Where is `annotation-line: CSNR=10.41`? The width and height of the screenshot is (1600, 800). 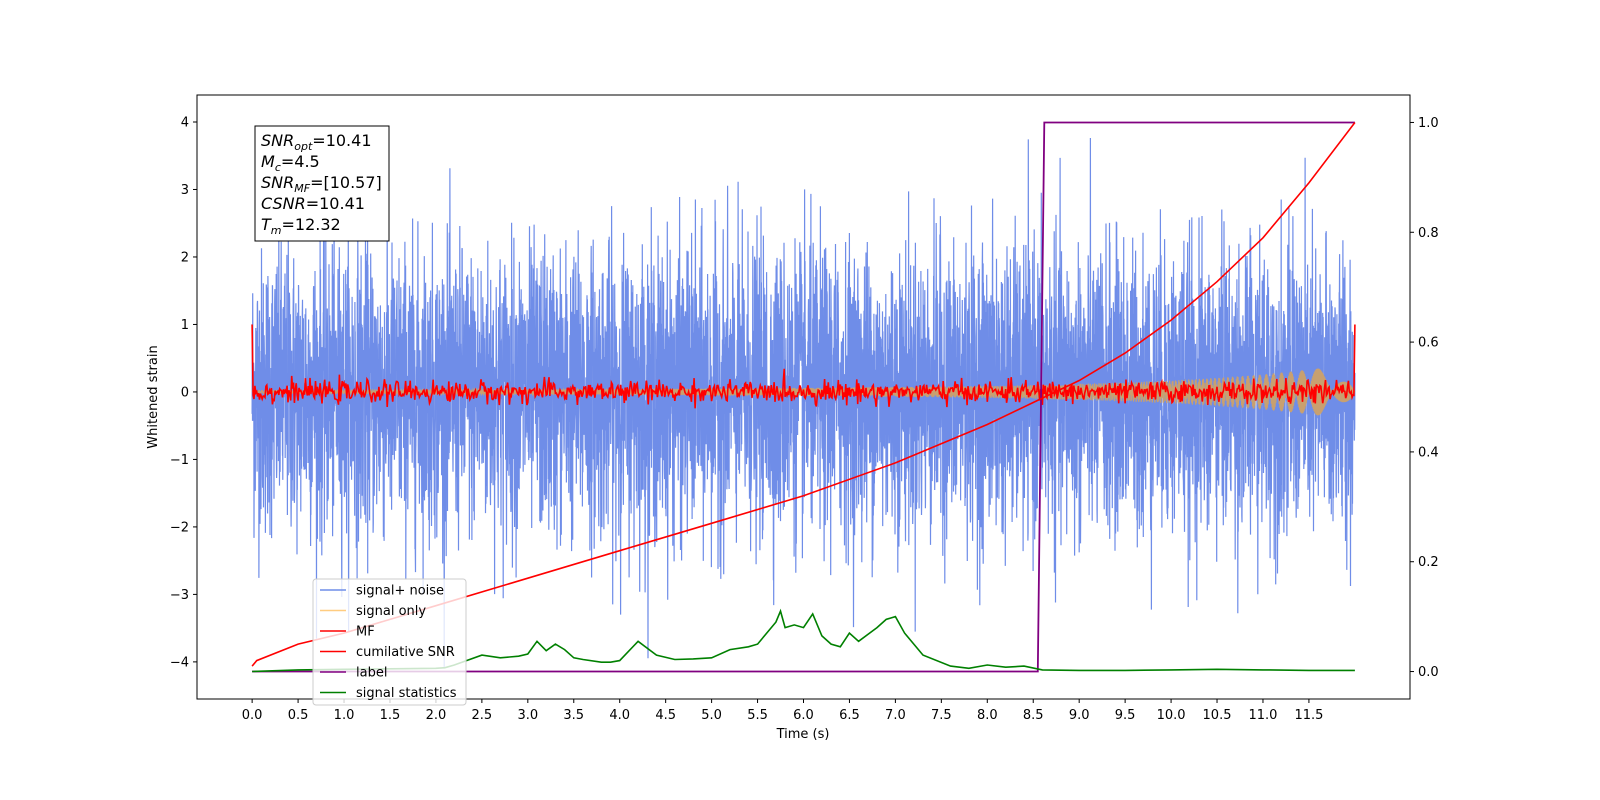
annotation-line: CSNR=10.41 is located at coordinates (313, 203).